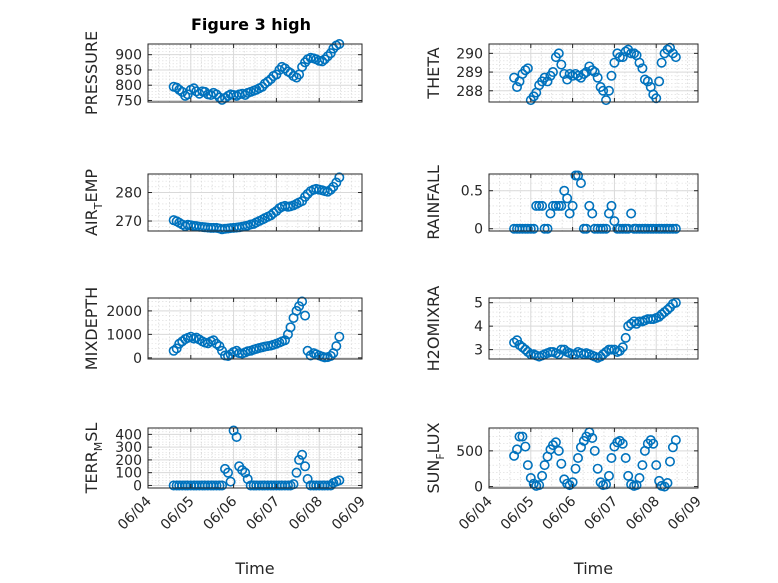 Image resolution: width=778 pixels, height=583 pixels. What do you see at coordinates (518, 514) in the screenshot?
I see `x-tick-label: 06/05` at bounding box center [518, 514].